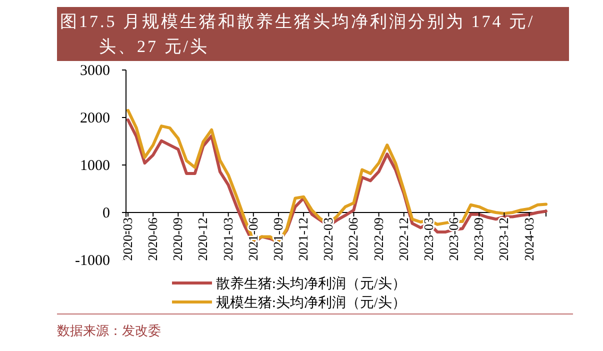  I want to click on x-tick-label: 2023-12, so click(504, 239).